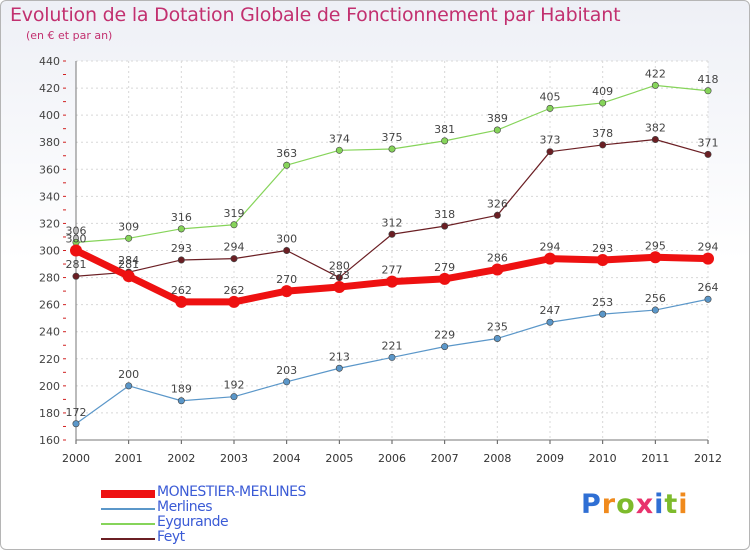  I want to click on x-tick-label: 2001, so click(129, 458).